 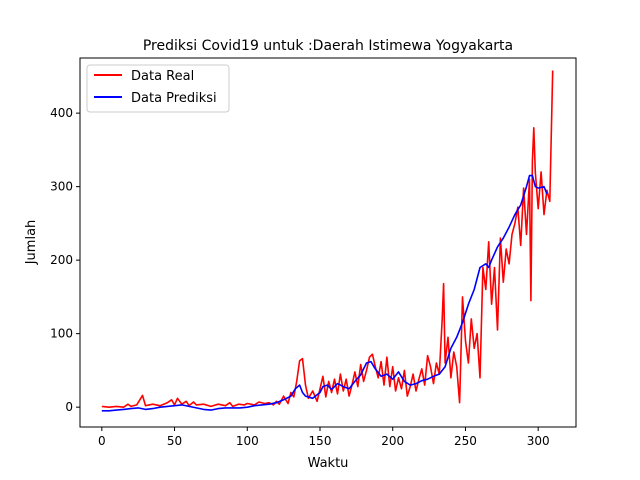 I want to click on legend-label-real: Data Real, so click(x=162, y=76).